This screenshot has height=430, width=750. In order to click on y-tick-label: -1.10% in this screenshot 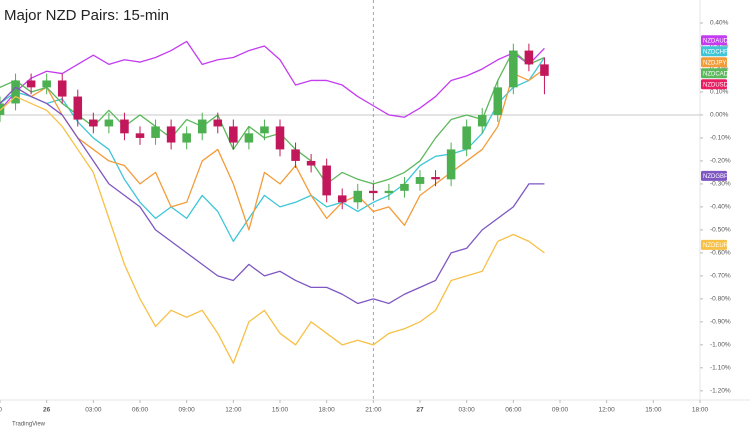, I will do `click(720, 368)`.